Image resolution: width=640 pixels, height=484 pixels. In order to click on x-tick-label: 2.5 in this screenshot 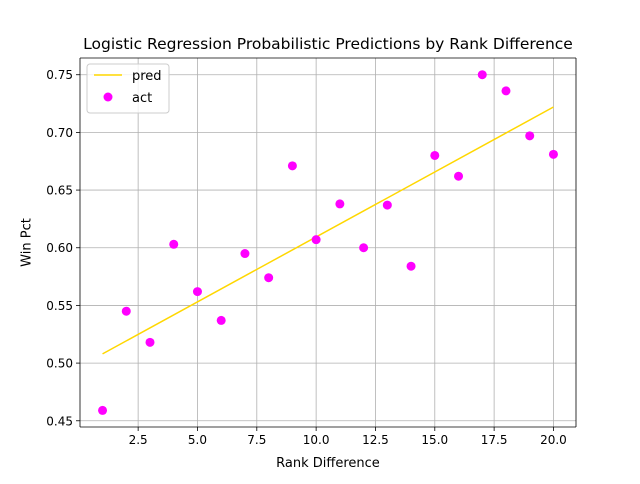, I will do `click(138, 440)`.